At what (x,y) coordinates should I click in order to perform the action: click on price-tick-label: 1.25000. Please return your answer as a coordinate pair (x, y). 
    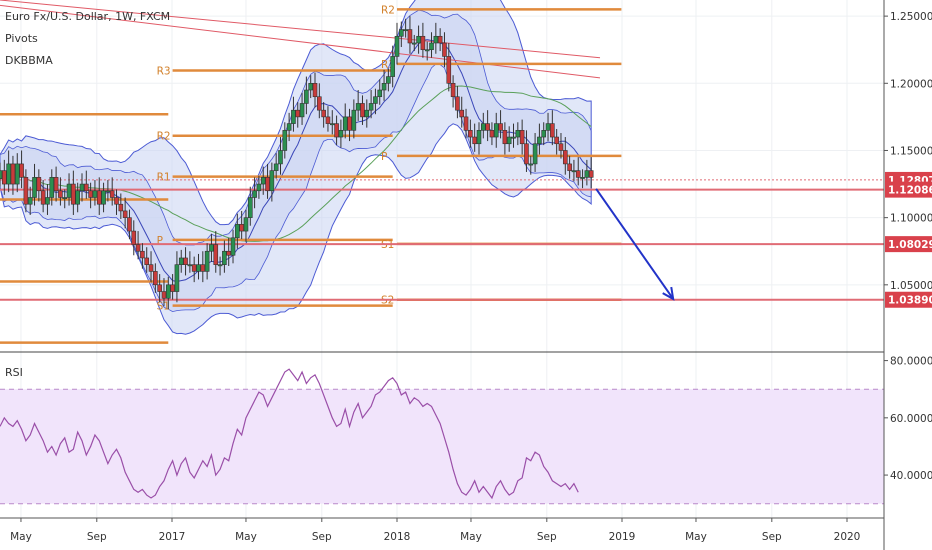
    Looking at the image, I should click on (911, 17).